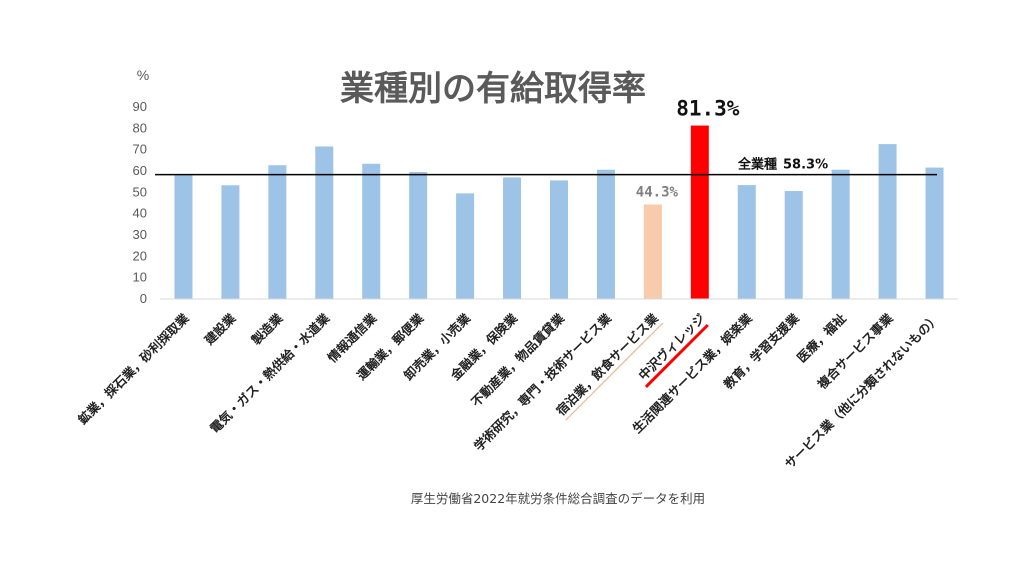  Describe the element at coordinates (140, 213) in the screenshot. I see `y-tick-label: 40` at that location.